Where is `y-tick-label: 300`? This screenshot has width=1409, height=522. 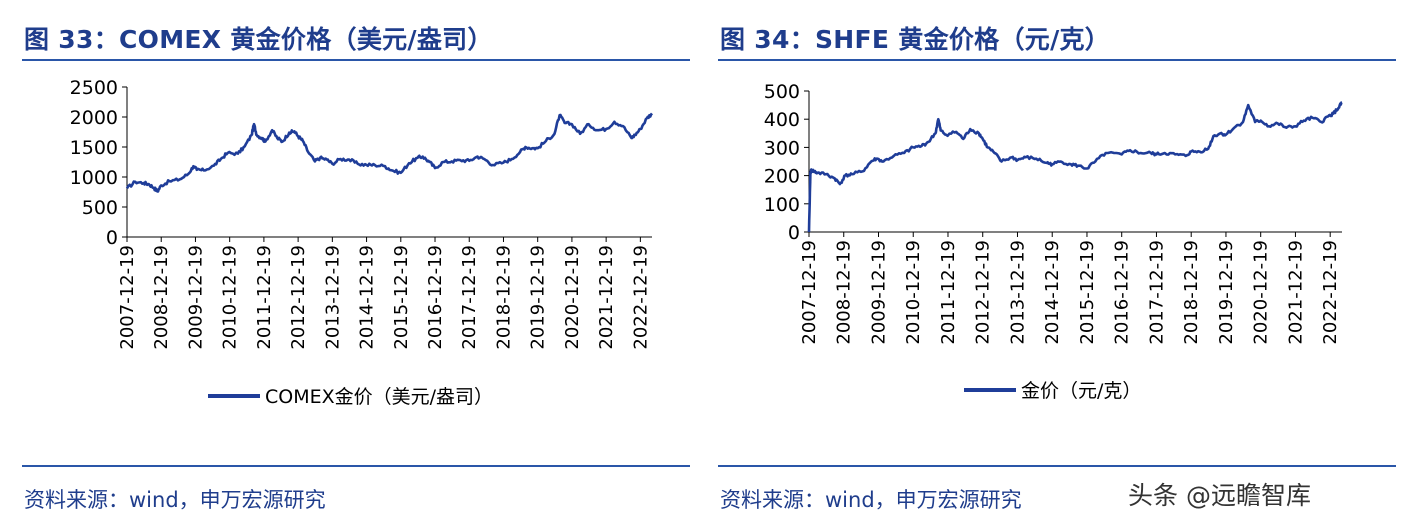 y-tick-label: 300 is located at coordinates (782, 148).